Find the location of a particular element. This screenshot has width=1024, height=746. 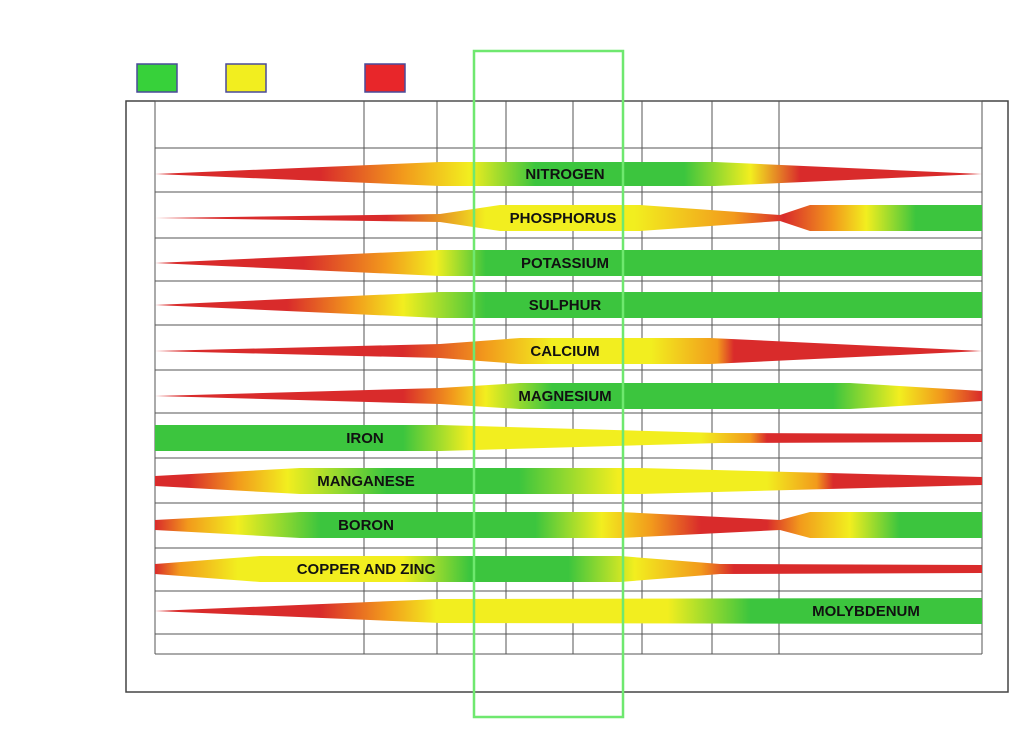

label-phosphorus: PHOSPHORUS is located at coordinates (563, 218).